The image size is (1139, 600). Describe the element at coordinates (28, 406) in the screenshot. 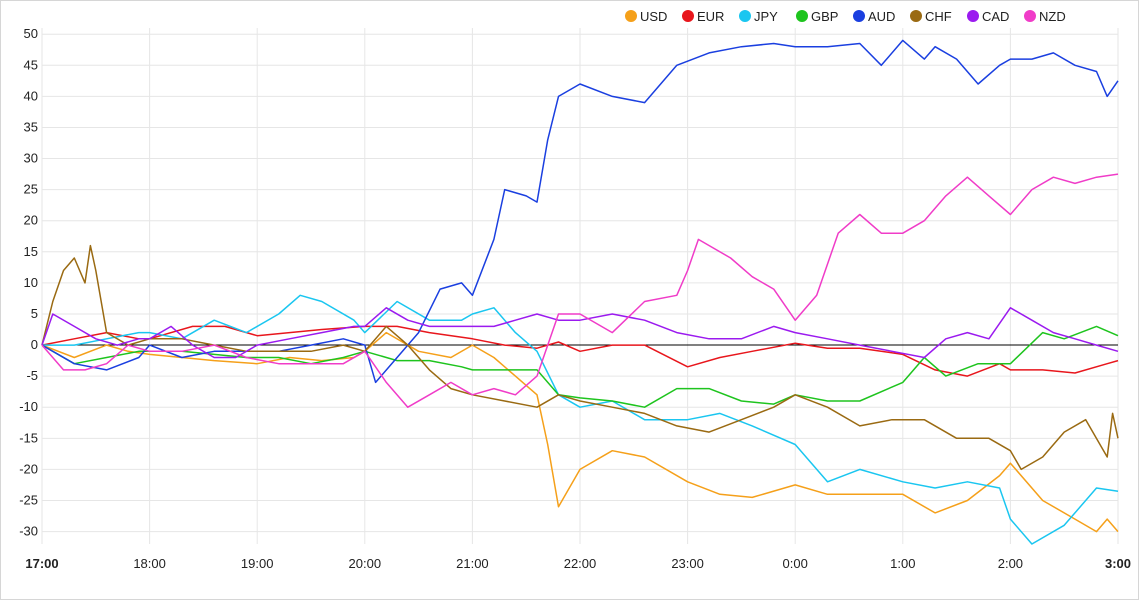

I see `y-tick-label: -10` at that location.